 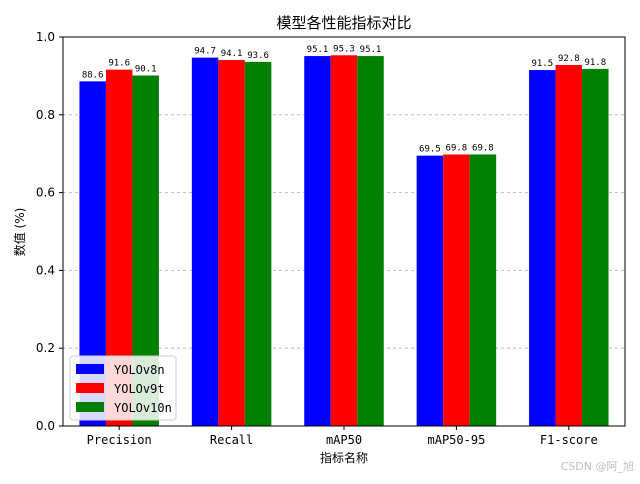 I want to click on x-axis-label: 指标名称, so click(x=344, y=457).